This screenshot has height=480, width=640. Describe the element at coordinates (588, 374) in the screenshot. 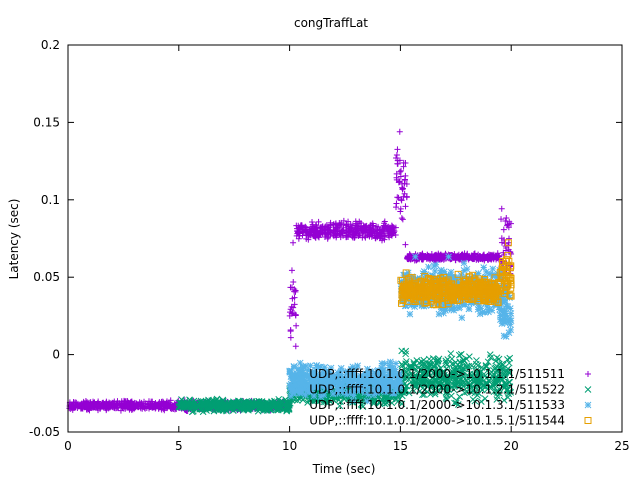

I see `legend-marker` at that location.